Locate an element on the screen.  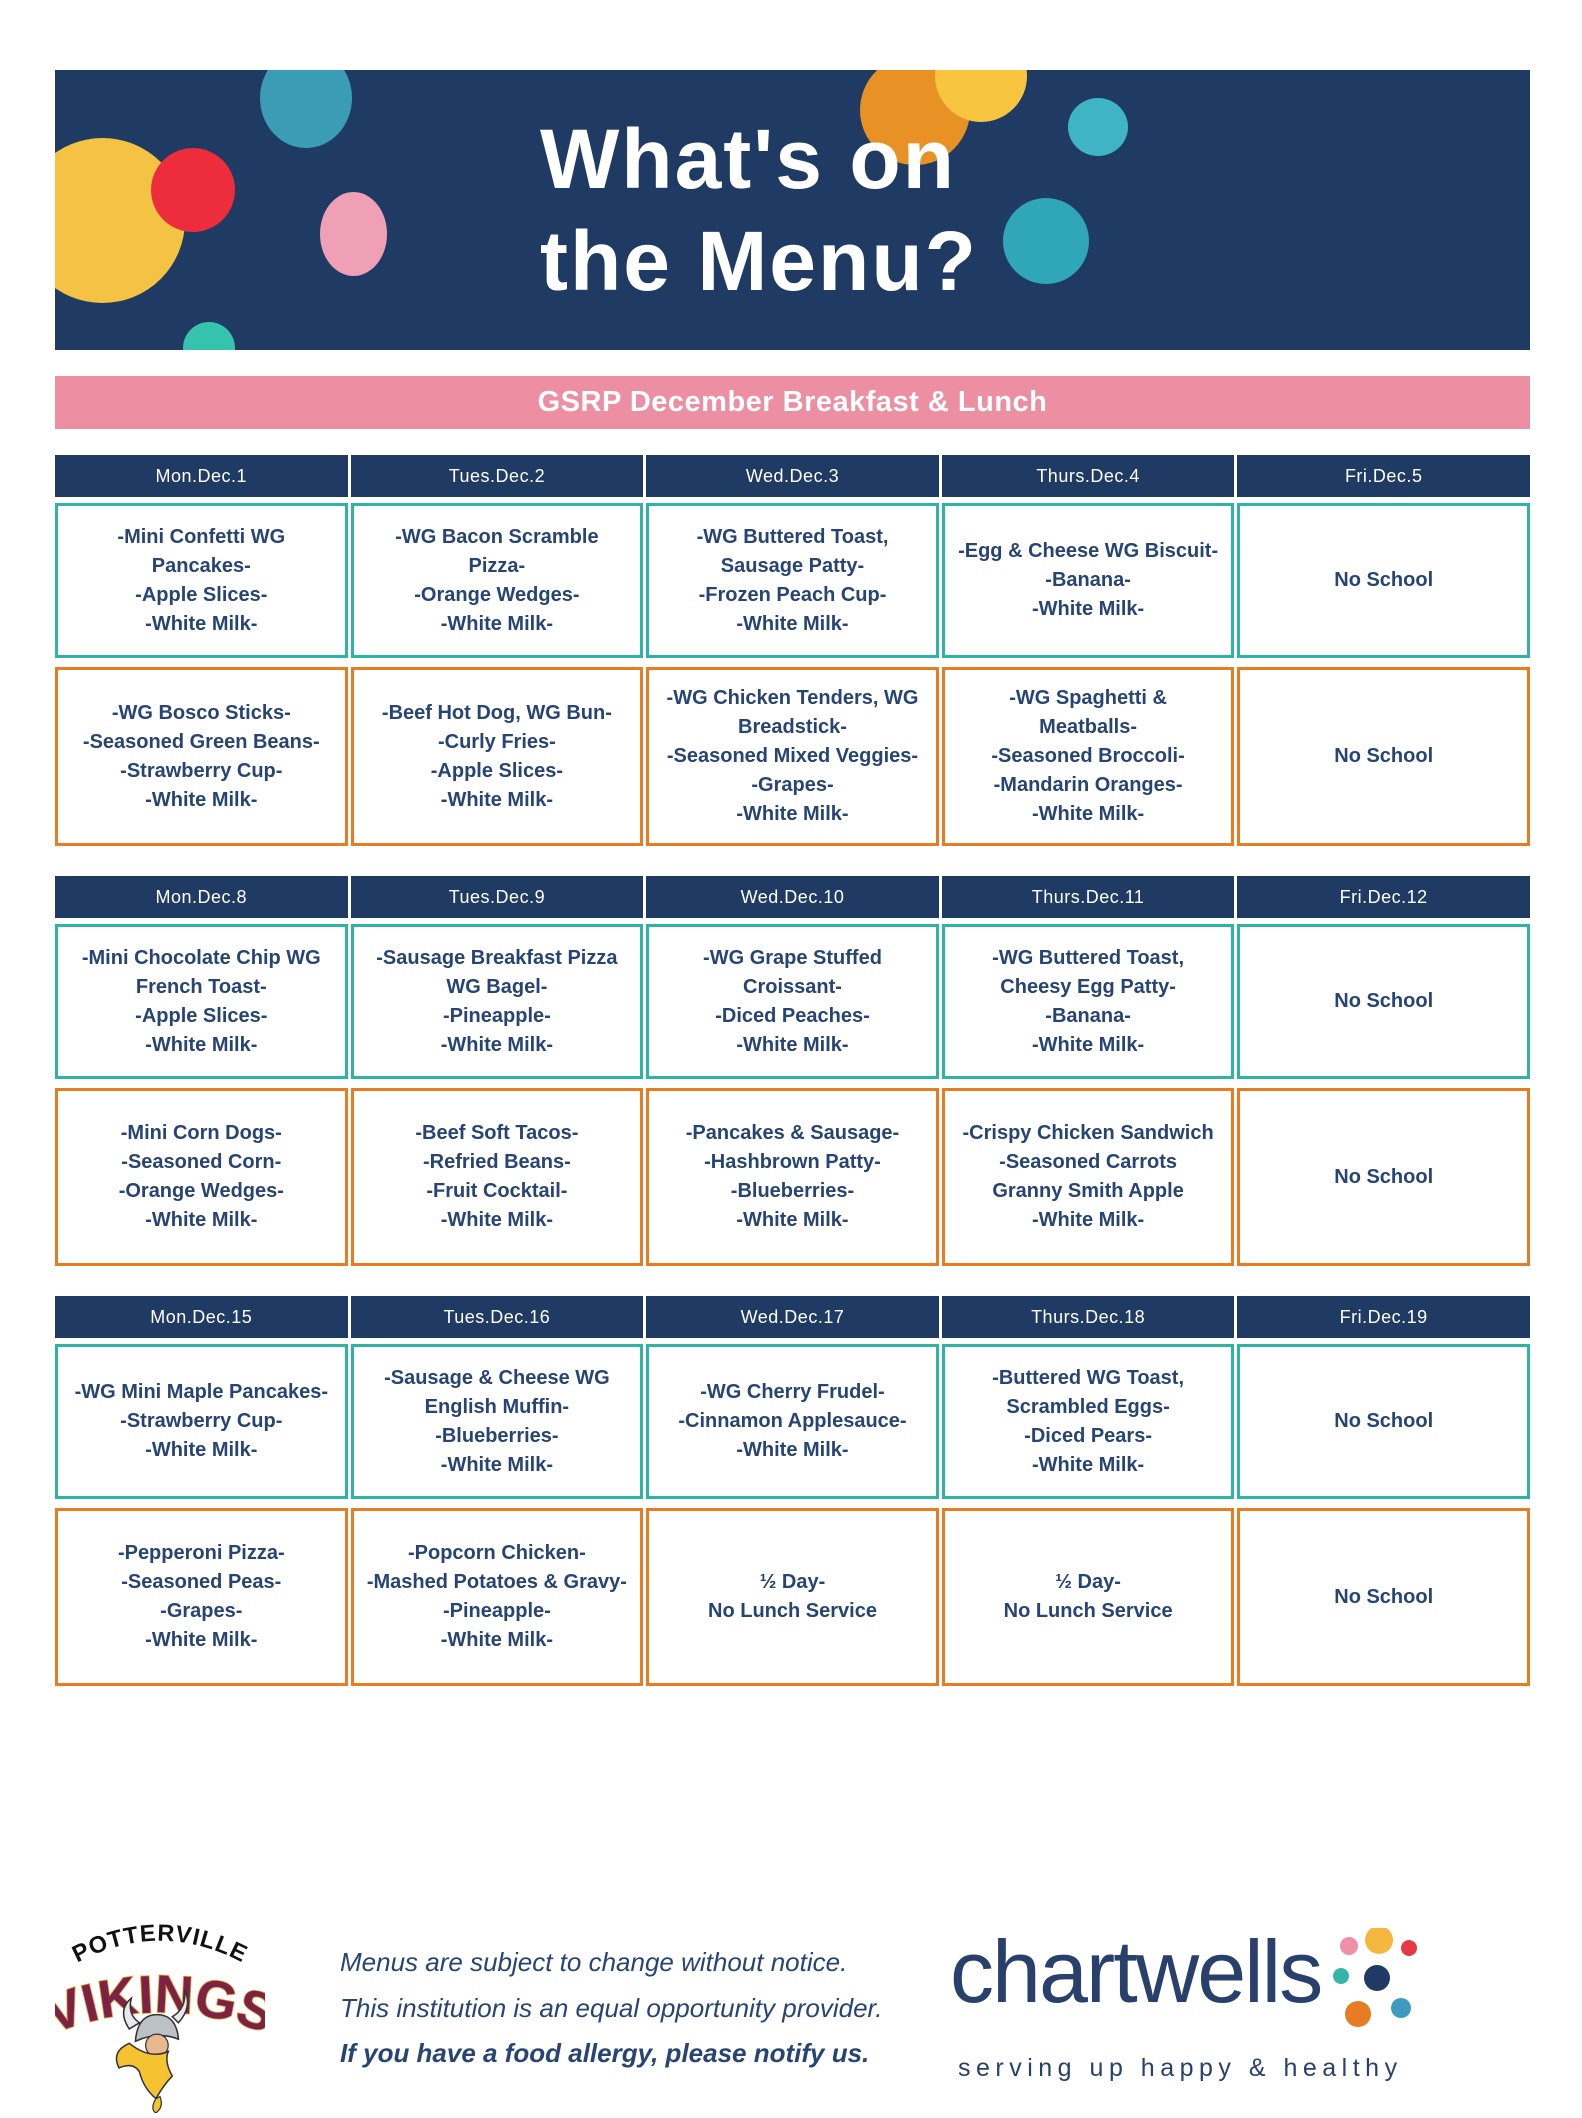
day-header-cell: Wed.Dec.3 is located at coordinates (792, 476).